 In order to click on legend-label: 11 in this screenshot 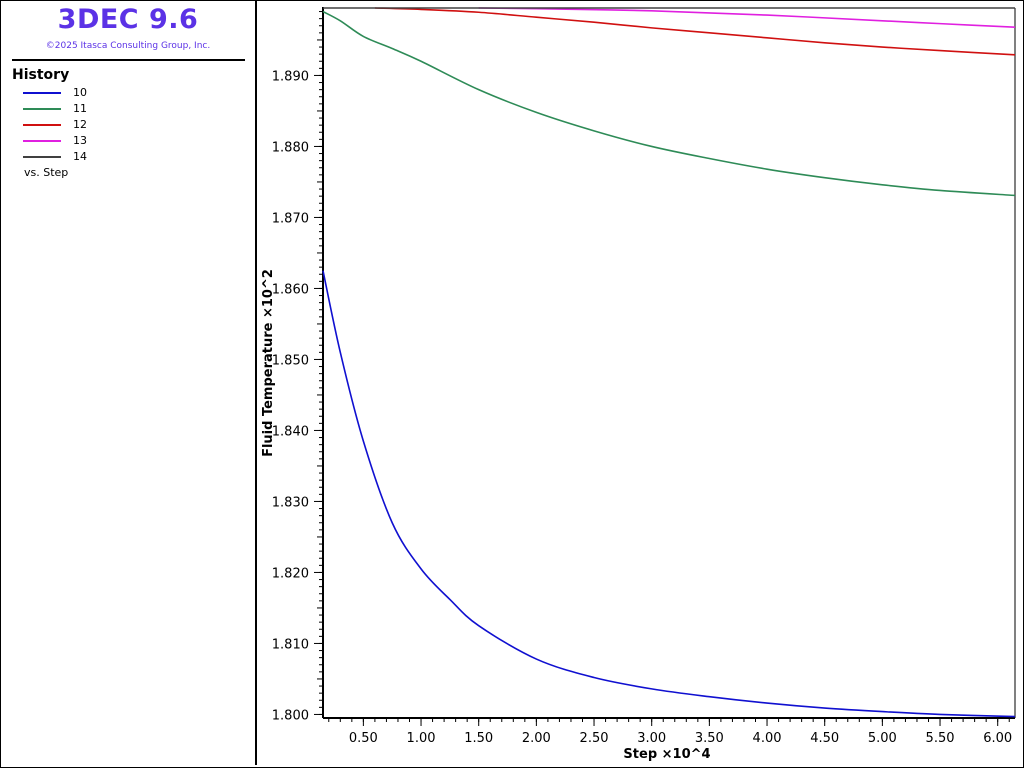, I will do `click(80, 108)`.